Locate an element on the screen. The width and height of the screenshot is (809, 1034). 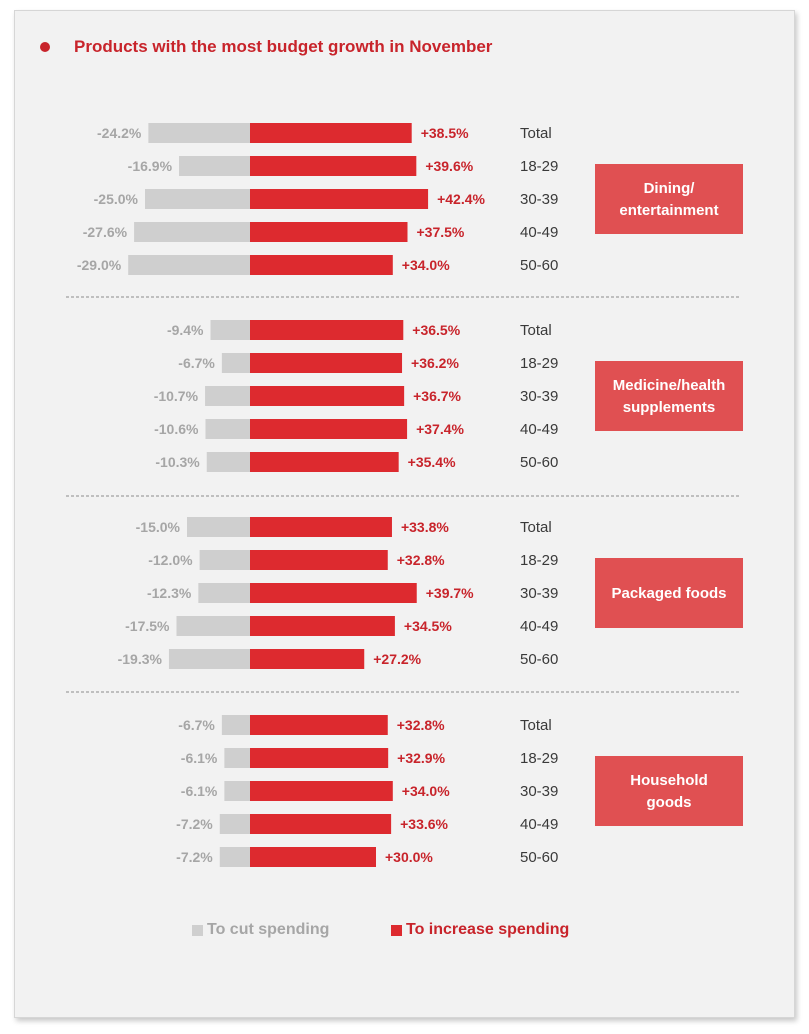
increase-value-label: +37.5% is located at coordinates (441, 232).